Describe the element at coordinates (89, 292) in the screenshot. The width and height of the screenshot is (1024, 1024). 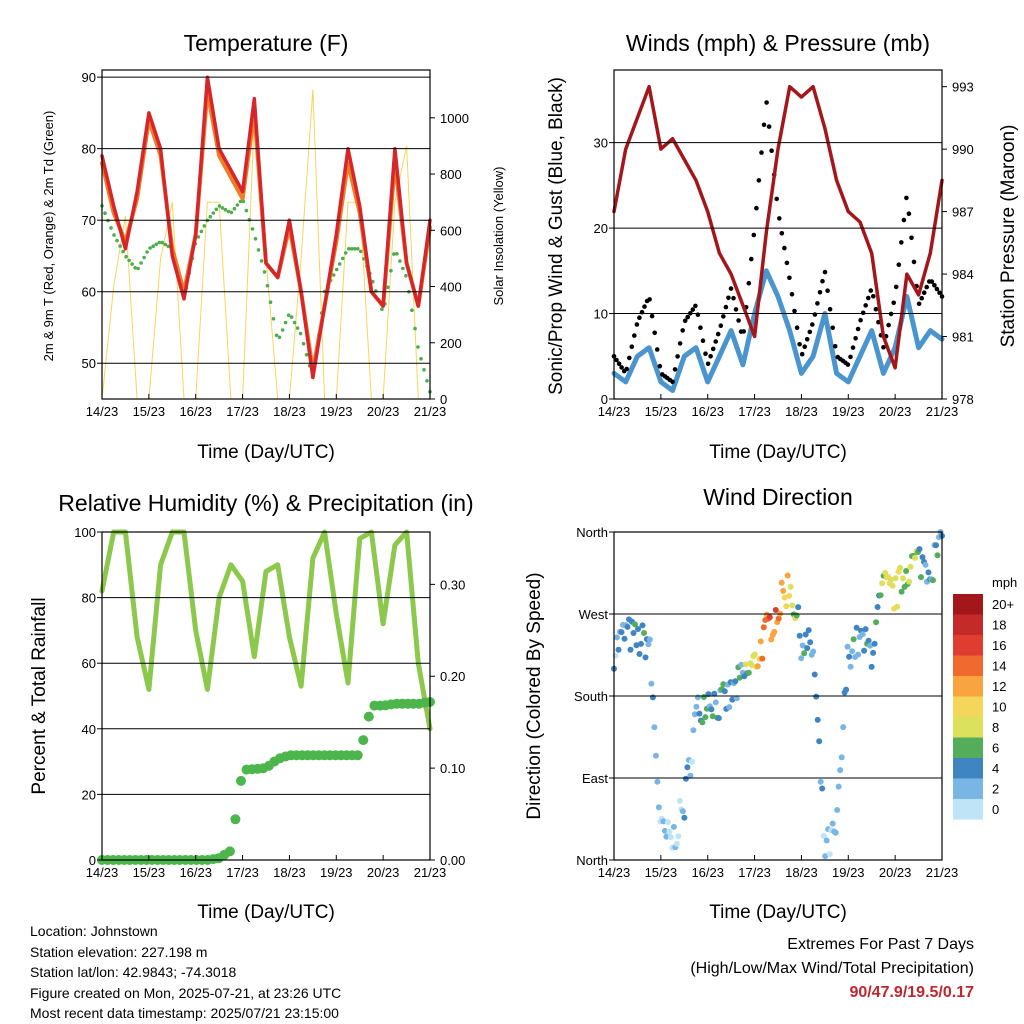
I see `y-tick-label: 60` at that location.